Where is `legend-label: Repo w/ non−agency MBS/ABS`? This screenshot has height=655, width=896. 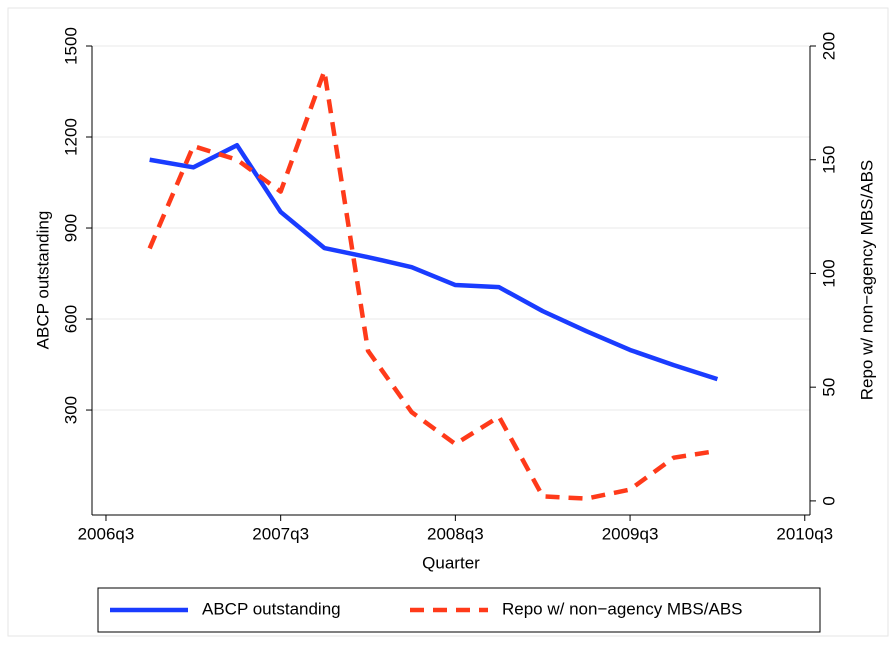 legend-label: Repo w/ non−agency MBS/ABS is located at coordinates (622, 608).